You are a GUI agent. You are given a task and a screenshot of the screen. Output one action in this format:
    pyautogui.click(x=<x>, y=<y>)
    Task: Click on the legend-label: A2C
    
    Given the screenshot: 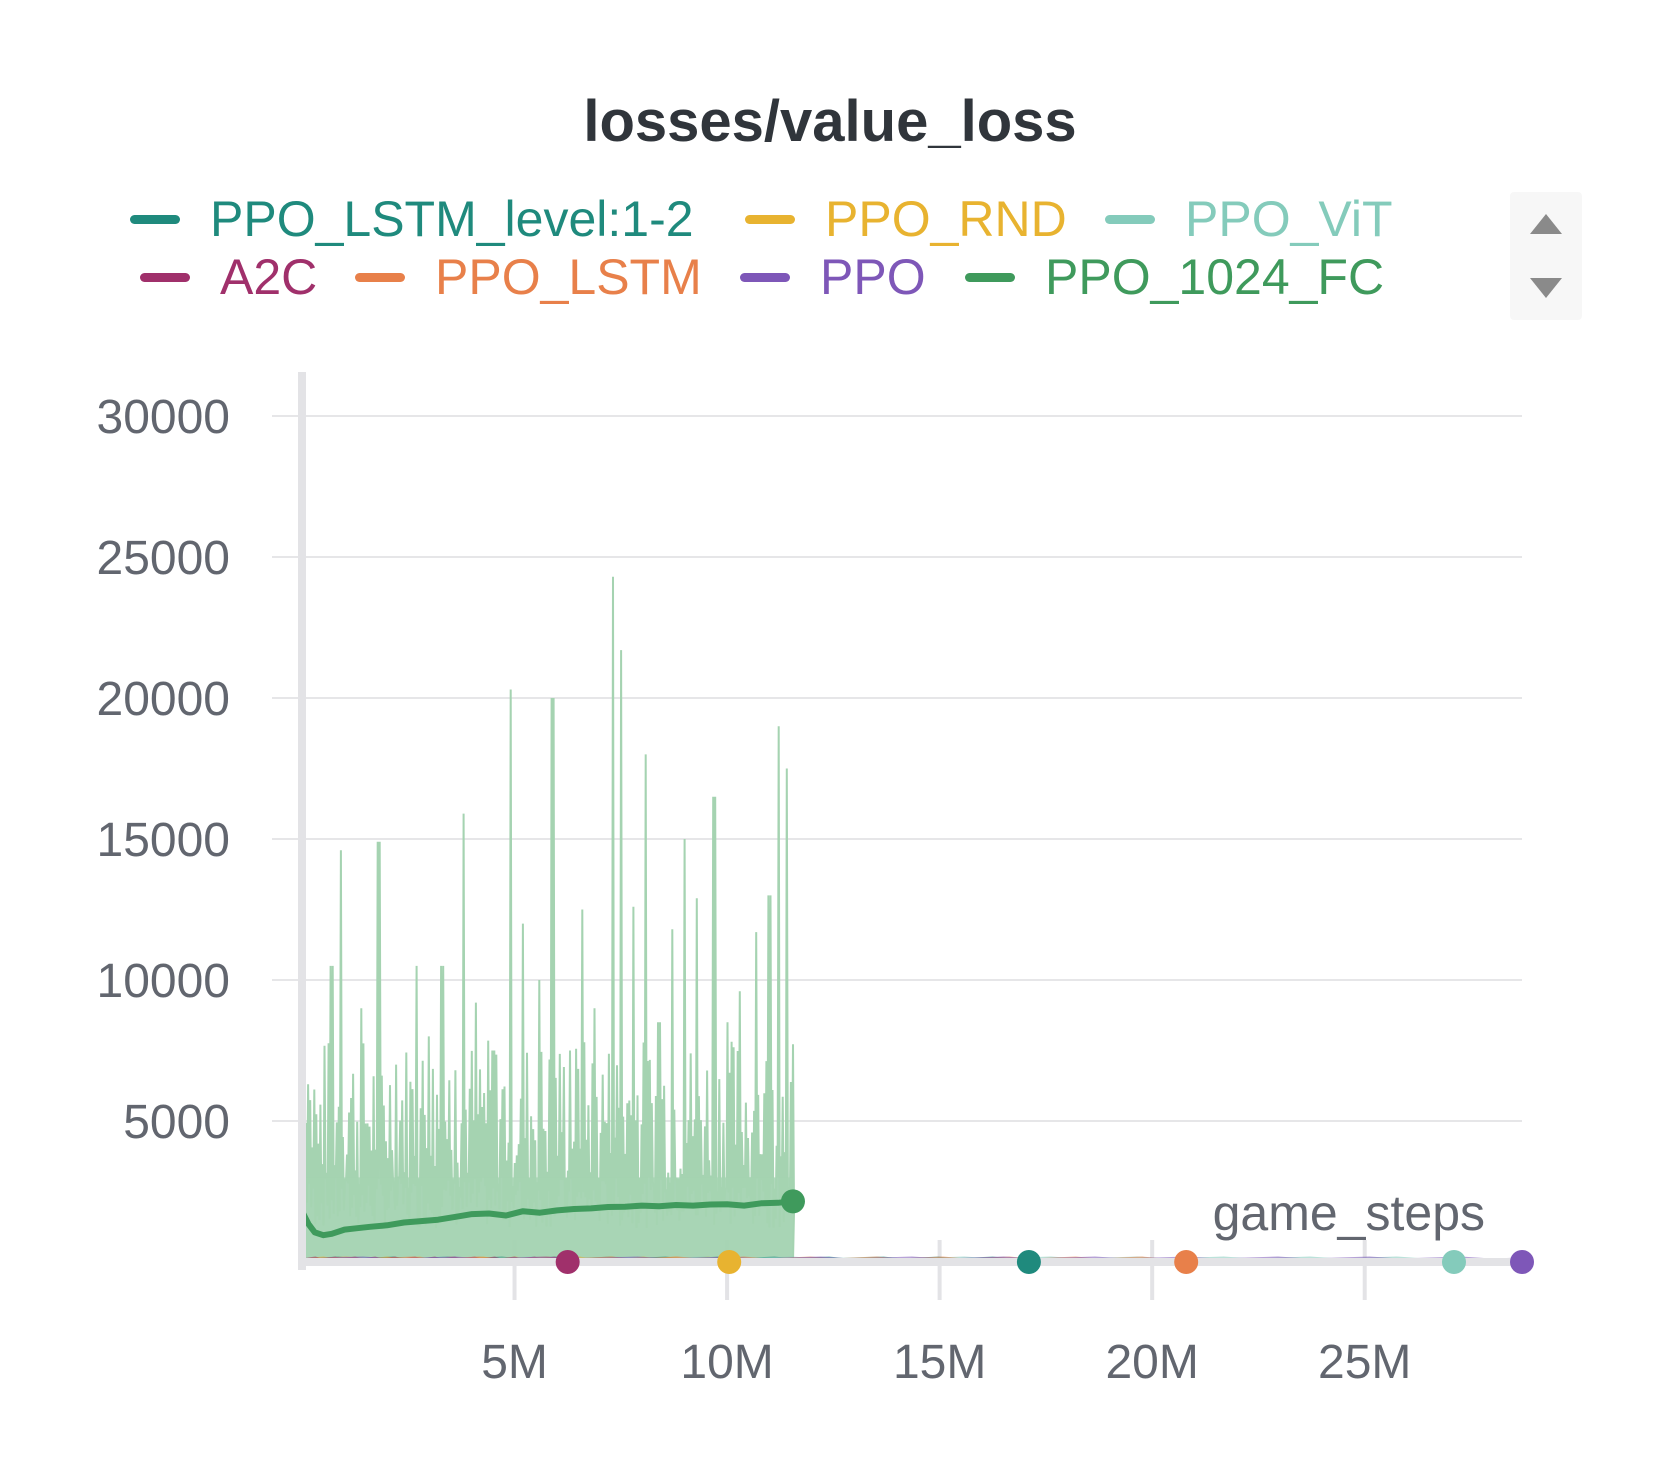 What is the action you would take?
    pyautogui.click(x=269, y=277)
    